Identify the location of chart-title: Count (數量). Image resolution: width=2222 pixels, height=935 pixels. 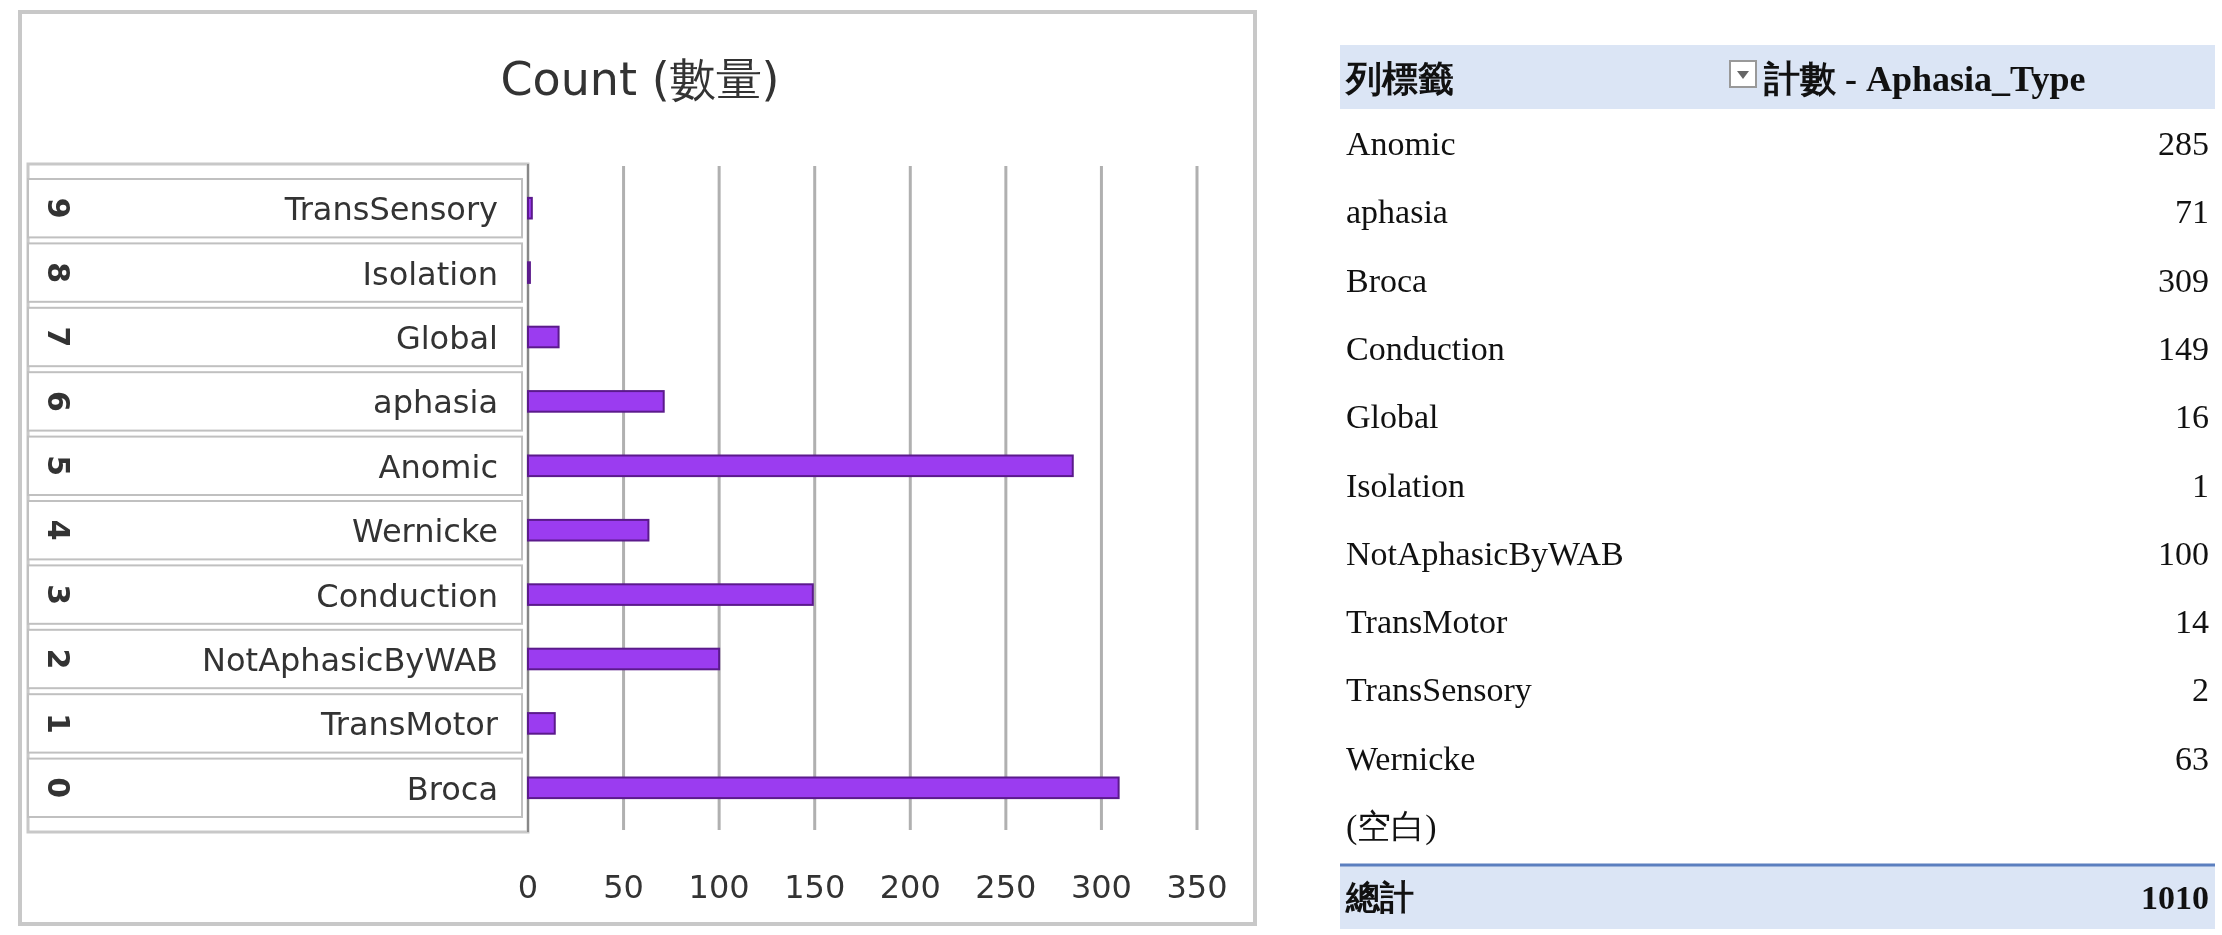
(640, 79).